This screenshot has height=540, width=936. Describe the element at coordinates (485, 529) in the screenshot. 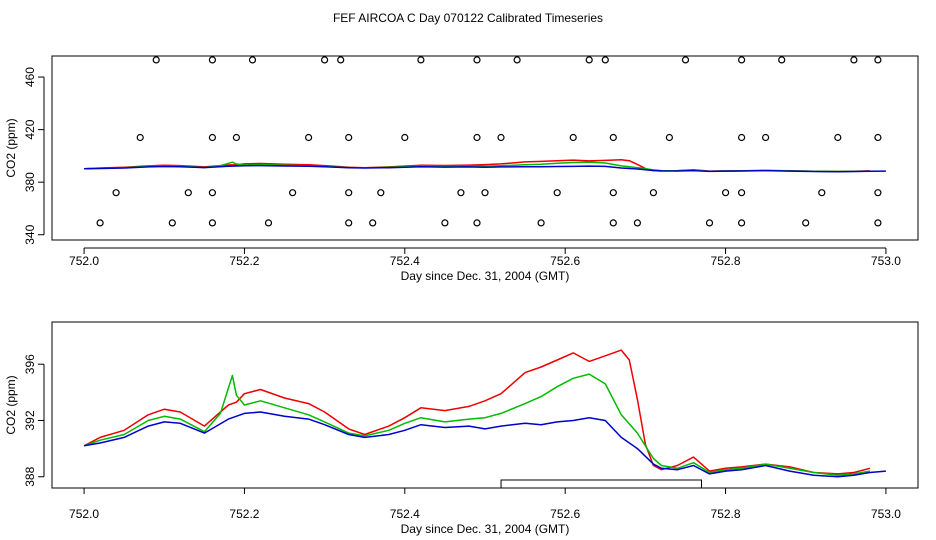

I see `bottom-x-axis-label: Day since Dec. 31, 2004 (GMT)` at that location.